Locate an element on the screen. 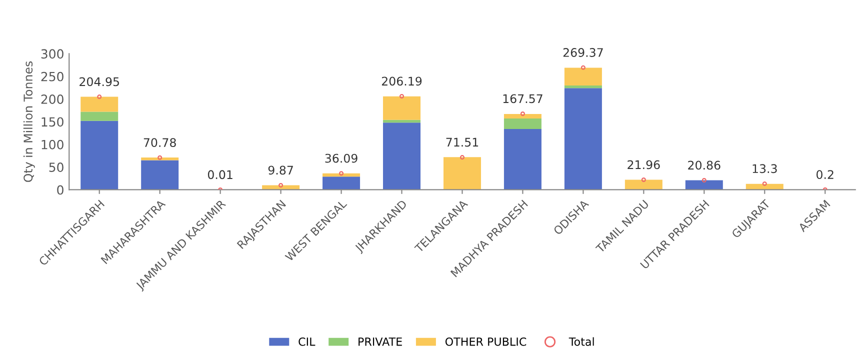  y-tick-label: 250 is located at coordinates (52, 77).